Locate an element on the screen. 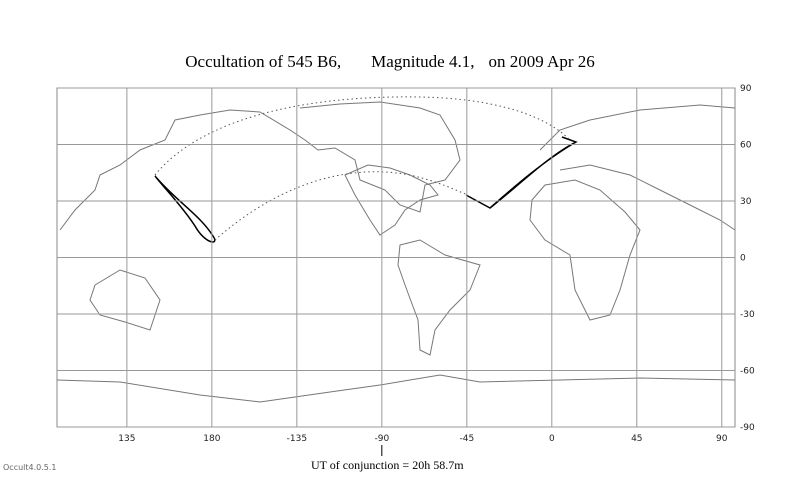 The height and width of the screenshot is (484, 808). x-tick-label: 45 is located at coordinates (636, 439).